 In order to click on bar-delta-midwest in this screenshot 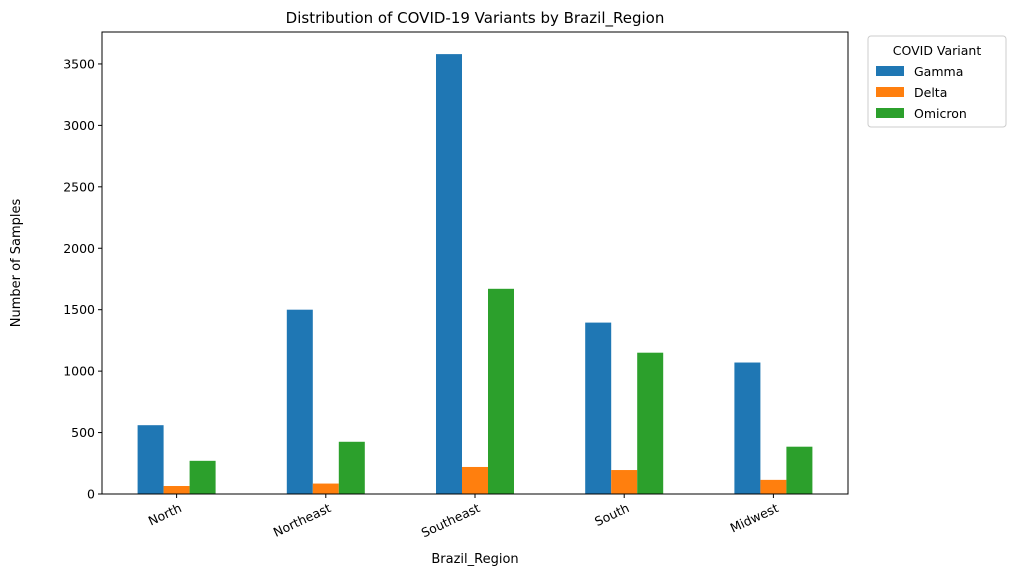, I will do `click(773, 486)`.